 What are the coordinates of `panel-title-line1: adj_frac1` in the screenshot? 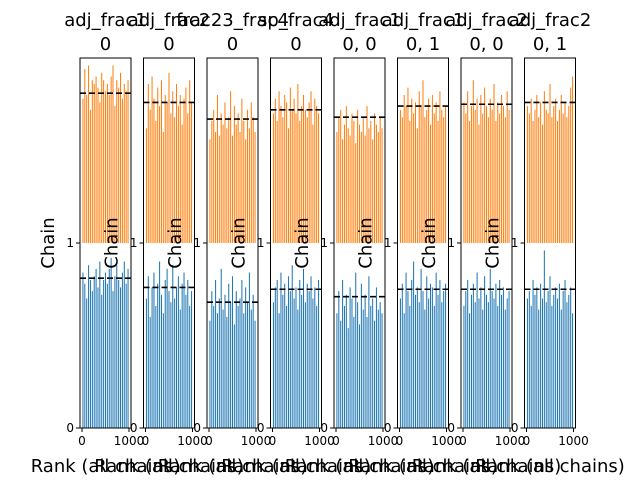 It's located at (423, 20).